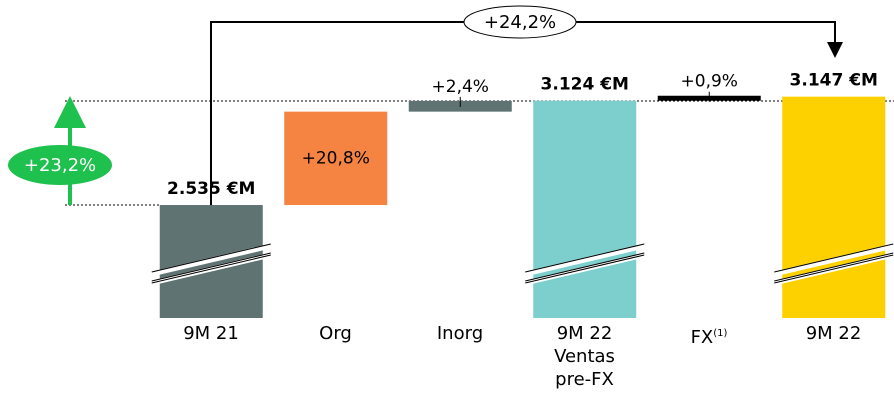 The height and width of the screenshot is (417, 894). I want to click on growth-label: +23,2%, so click(60, 165).